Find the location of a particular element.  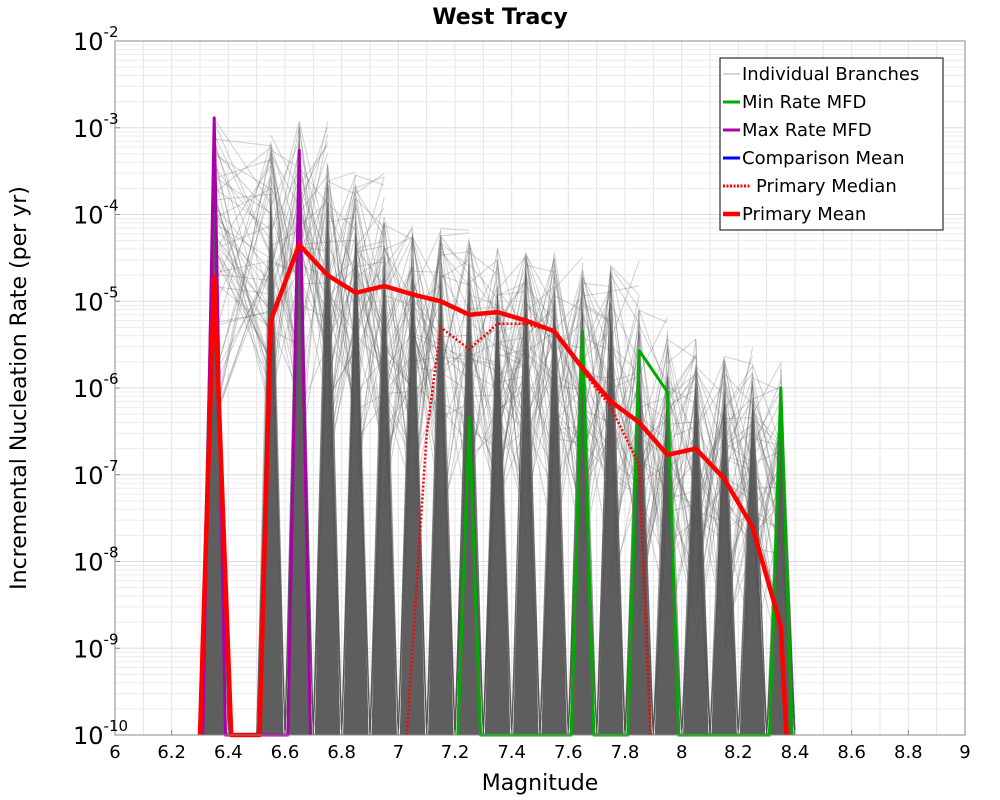

legend-label: Primary Mean is located at coordinates (804, 214).